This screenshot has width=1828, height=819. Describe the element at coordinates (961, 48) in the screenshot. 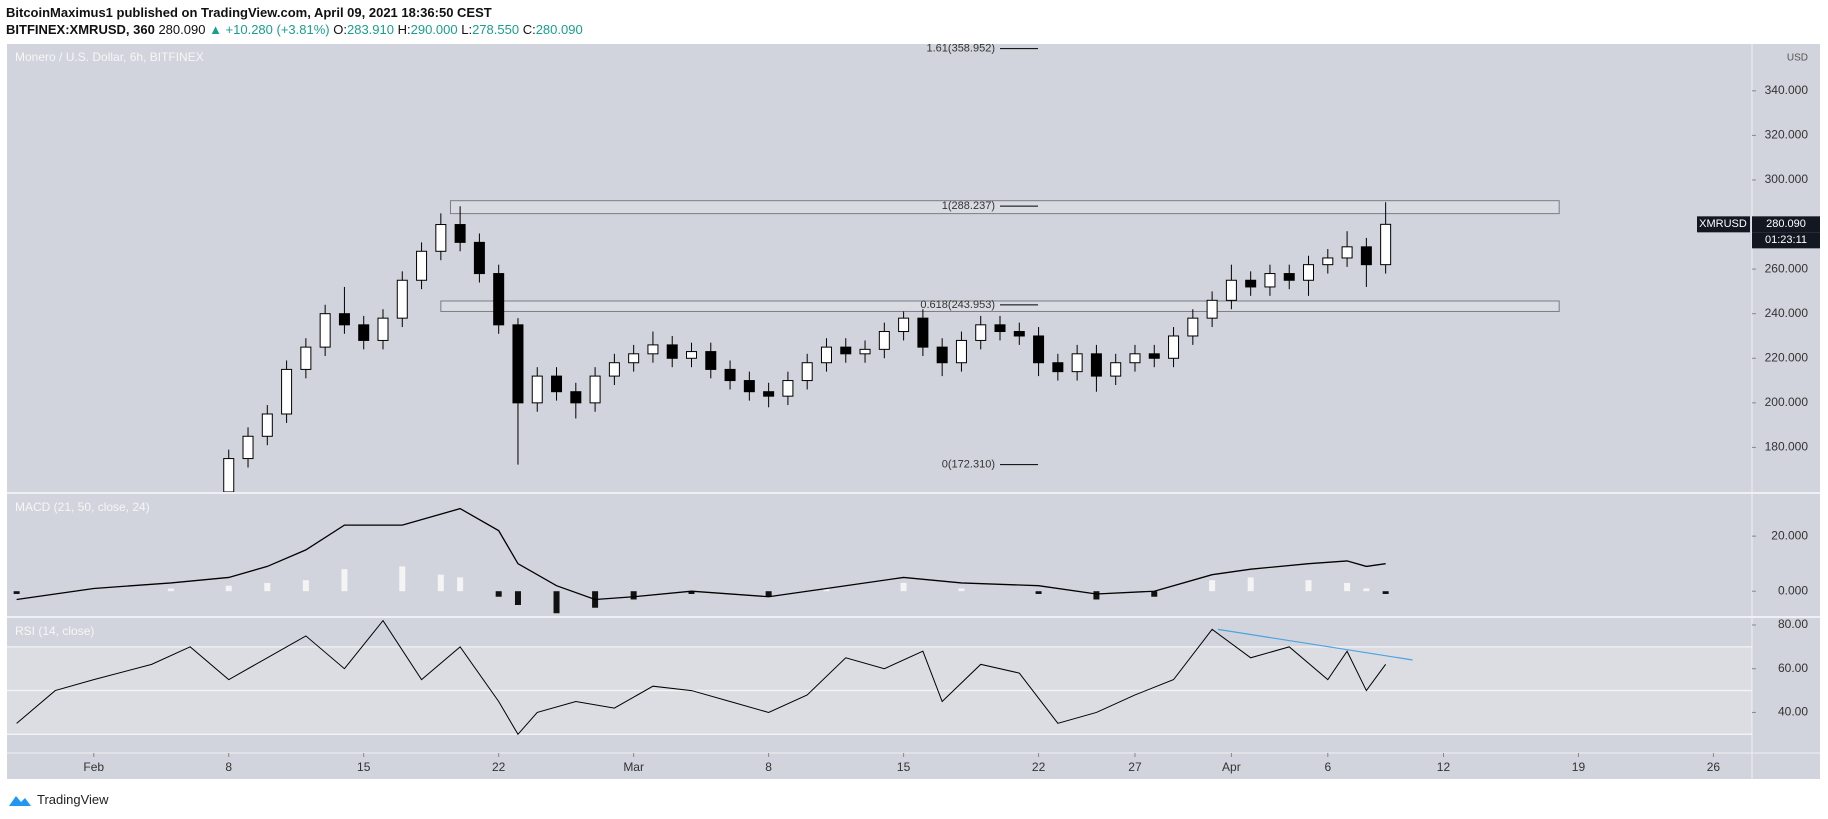

I see `fib-label: 1.61(358.952)` at that location.